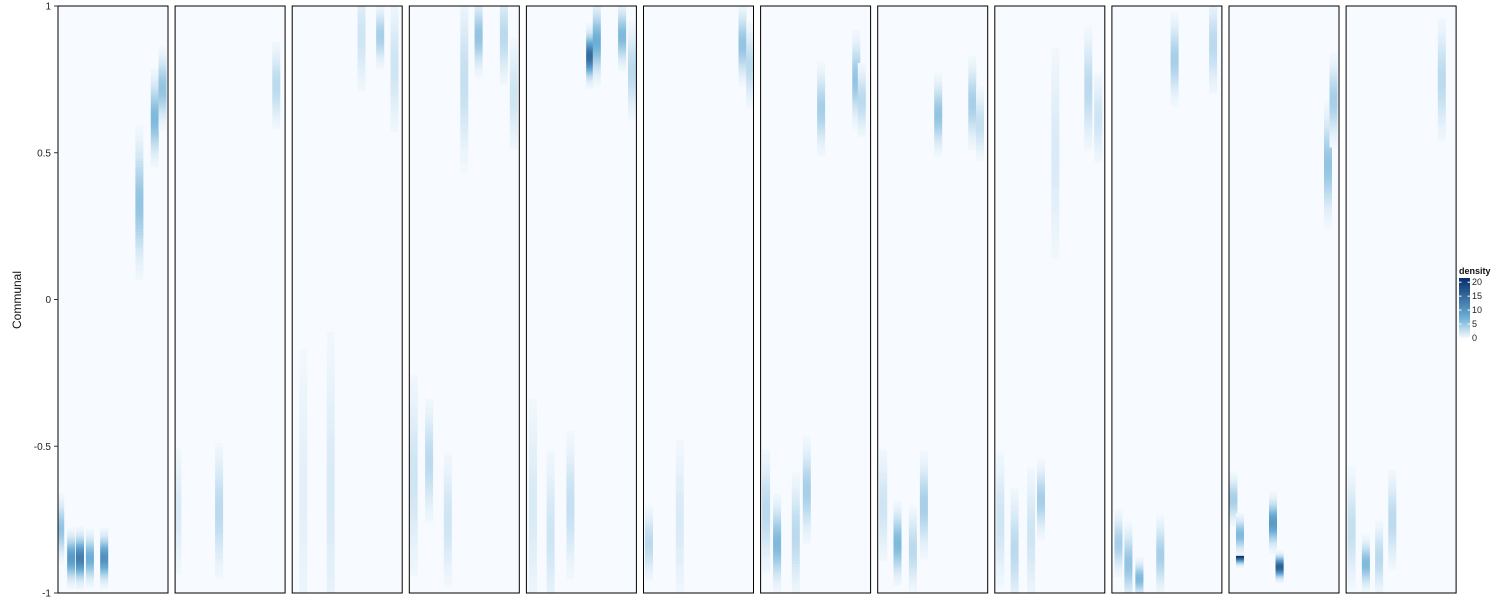 Image resolution: width=1500 pixels, height=600 pixels. I want to click on panel-background, so click(113, 299).